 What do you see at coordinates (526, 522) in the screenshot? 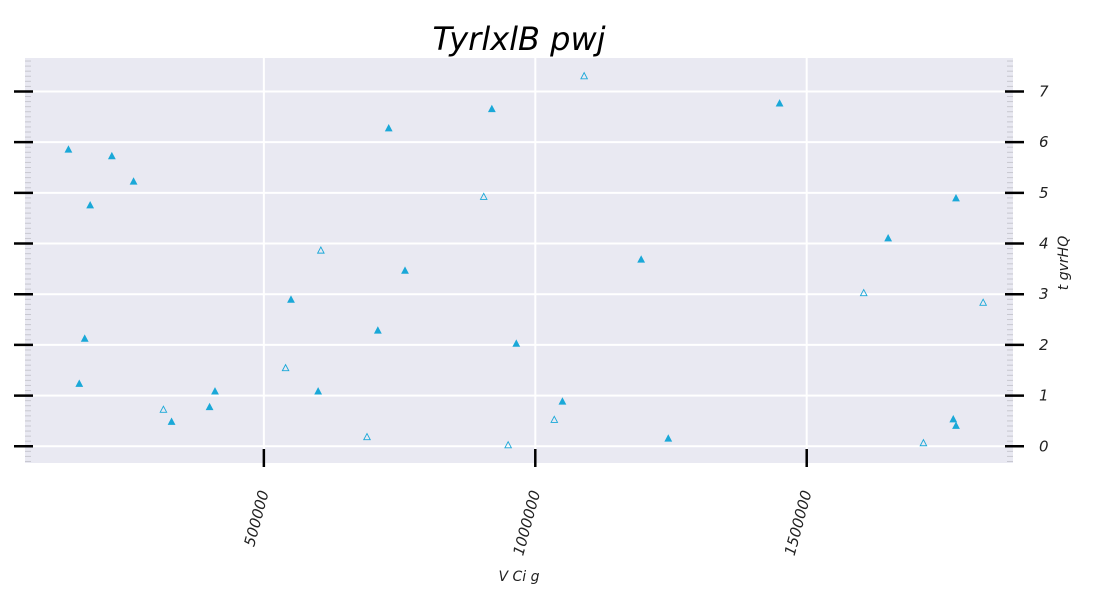
I see `x-tick-label: 1000000` at bounding box center [526, 522].